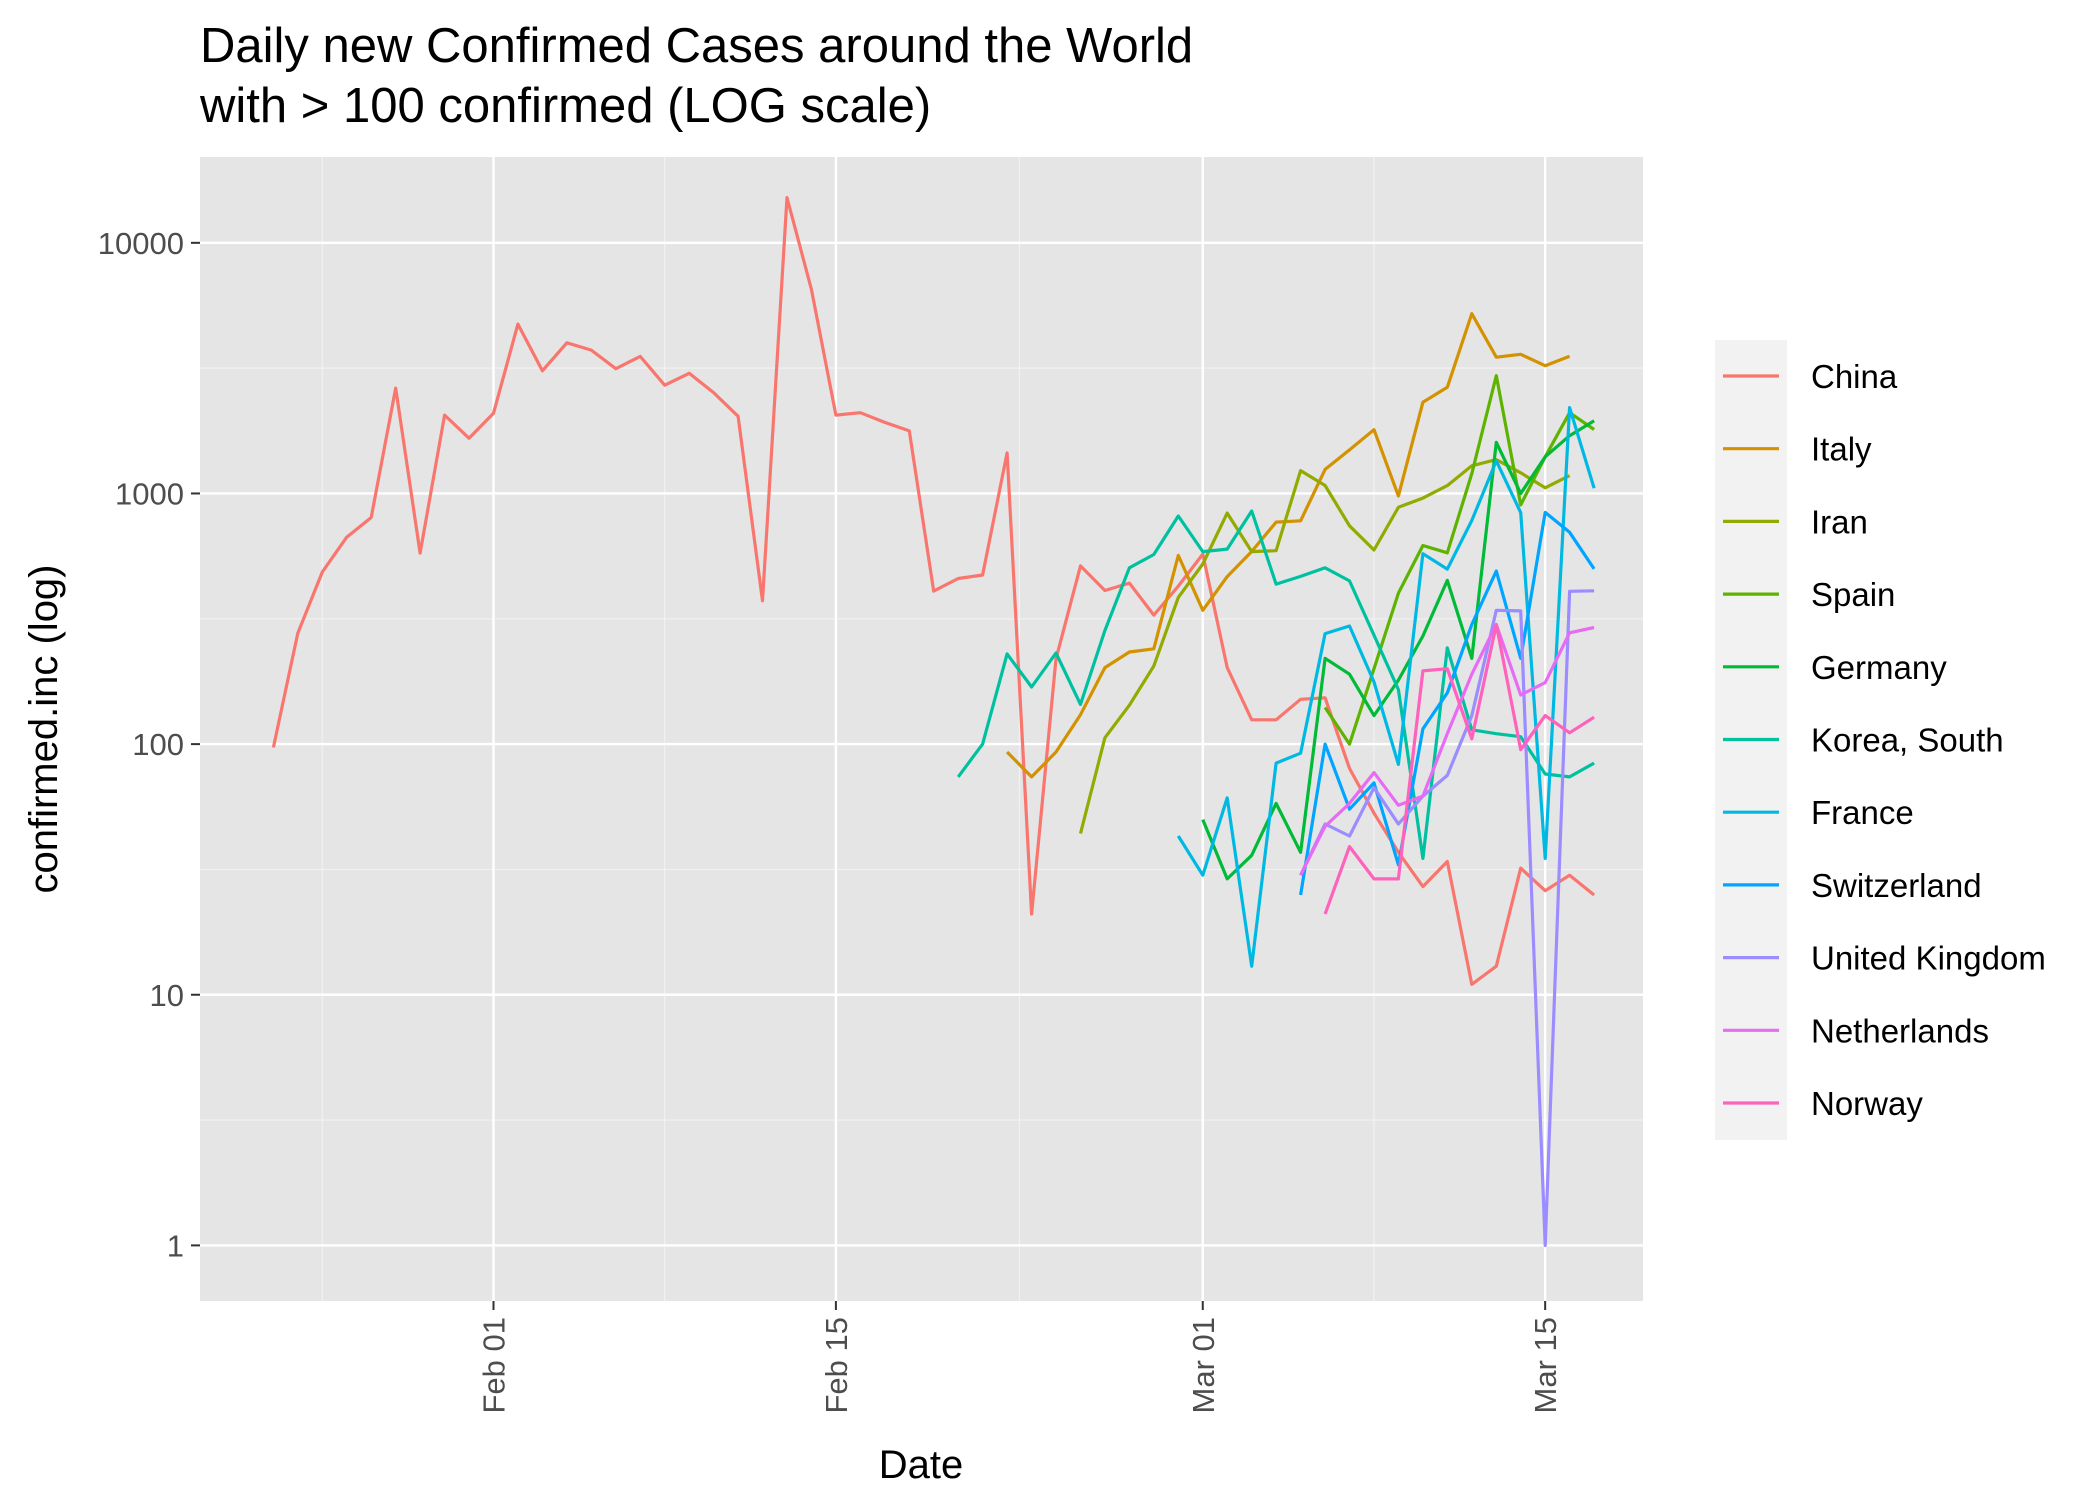 Image resolution: width=2100 pixels, height=1500 pixels. I want to click on legend-label-iran: Iran, so click(1839, 521).